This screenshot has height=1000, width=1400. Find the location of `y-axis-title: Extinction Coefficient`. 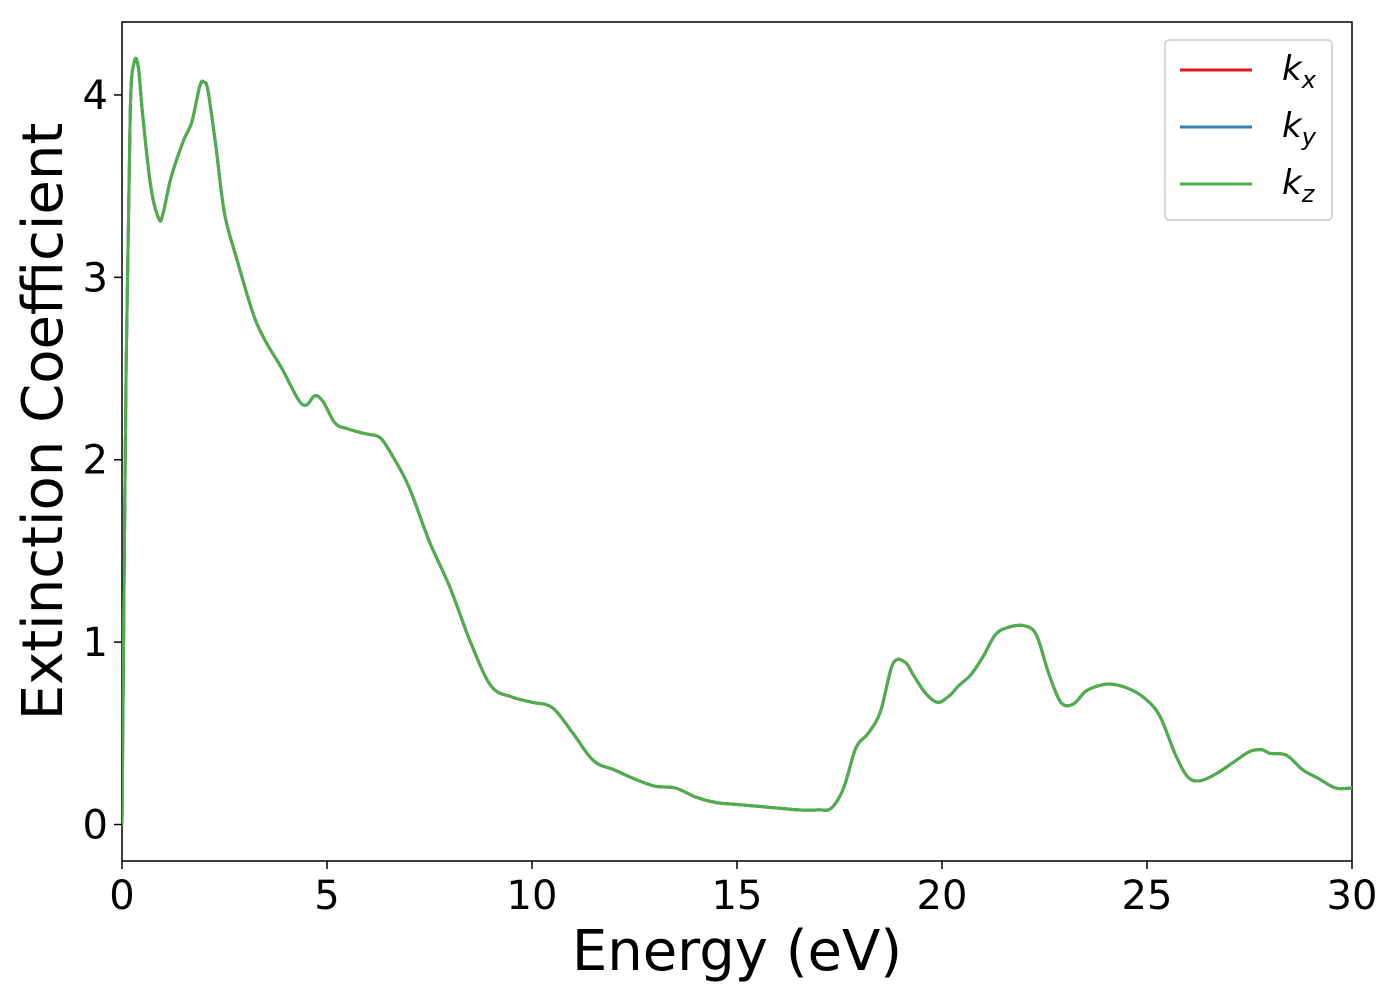

y-axis-title: Extinction Coefficient is located at coordinates (43, 422).